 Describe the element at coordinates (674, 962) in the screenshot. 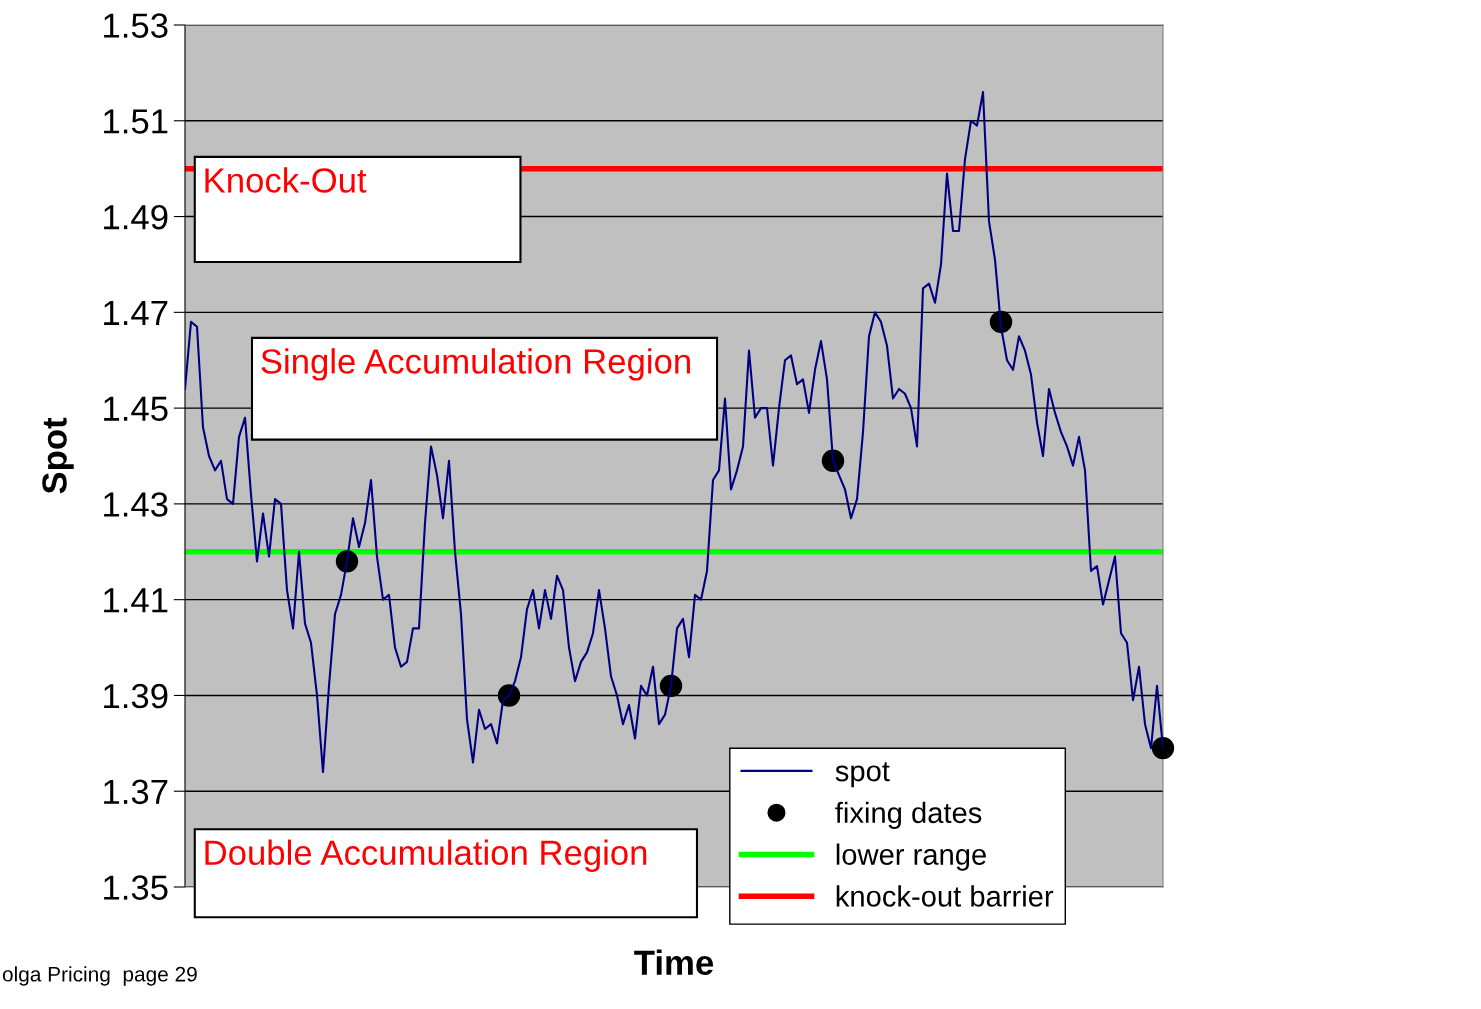

I see `x-axis-title: Time` at that location.